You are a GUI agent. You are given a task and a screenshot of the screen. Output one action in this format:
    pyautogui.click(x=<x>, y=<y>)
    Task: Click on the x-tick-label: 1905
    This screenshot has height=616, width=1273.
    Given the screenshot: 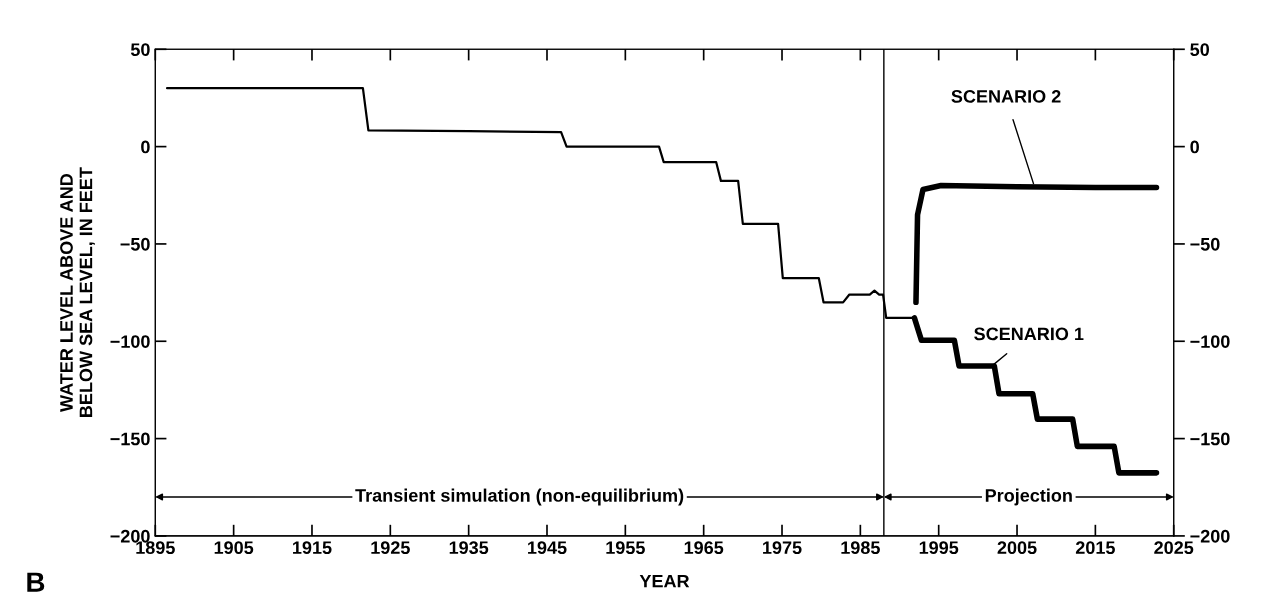 What is the action you would take?
    pyautogui.click(x=234, y=548)
    